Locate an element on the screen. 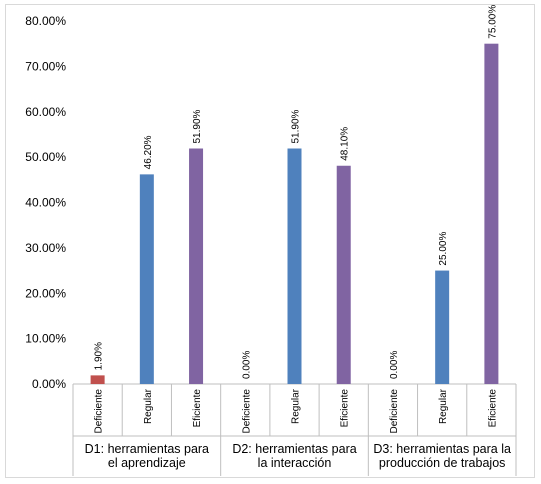  group-label: la interacción is located at coordinates (295, 463).